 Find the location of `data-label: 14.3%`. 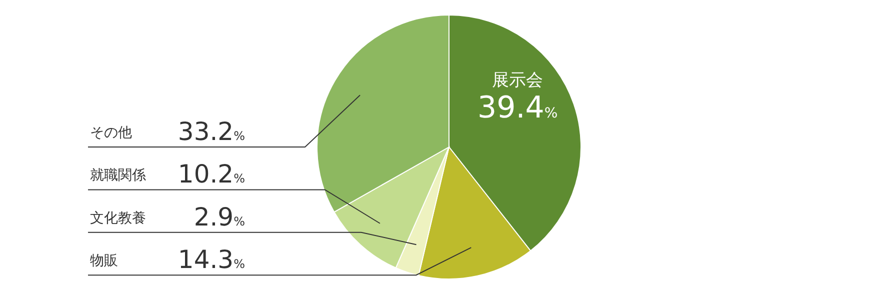

data-label: 14.3% is located at coordinates (211, 259).